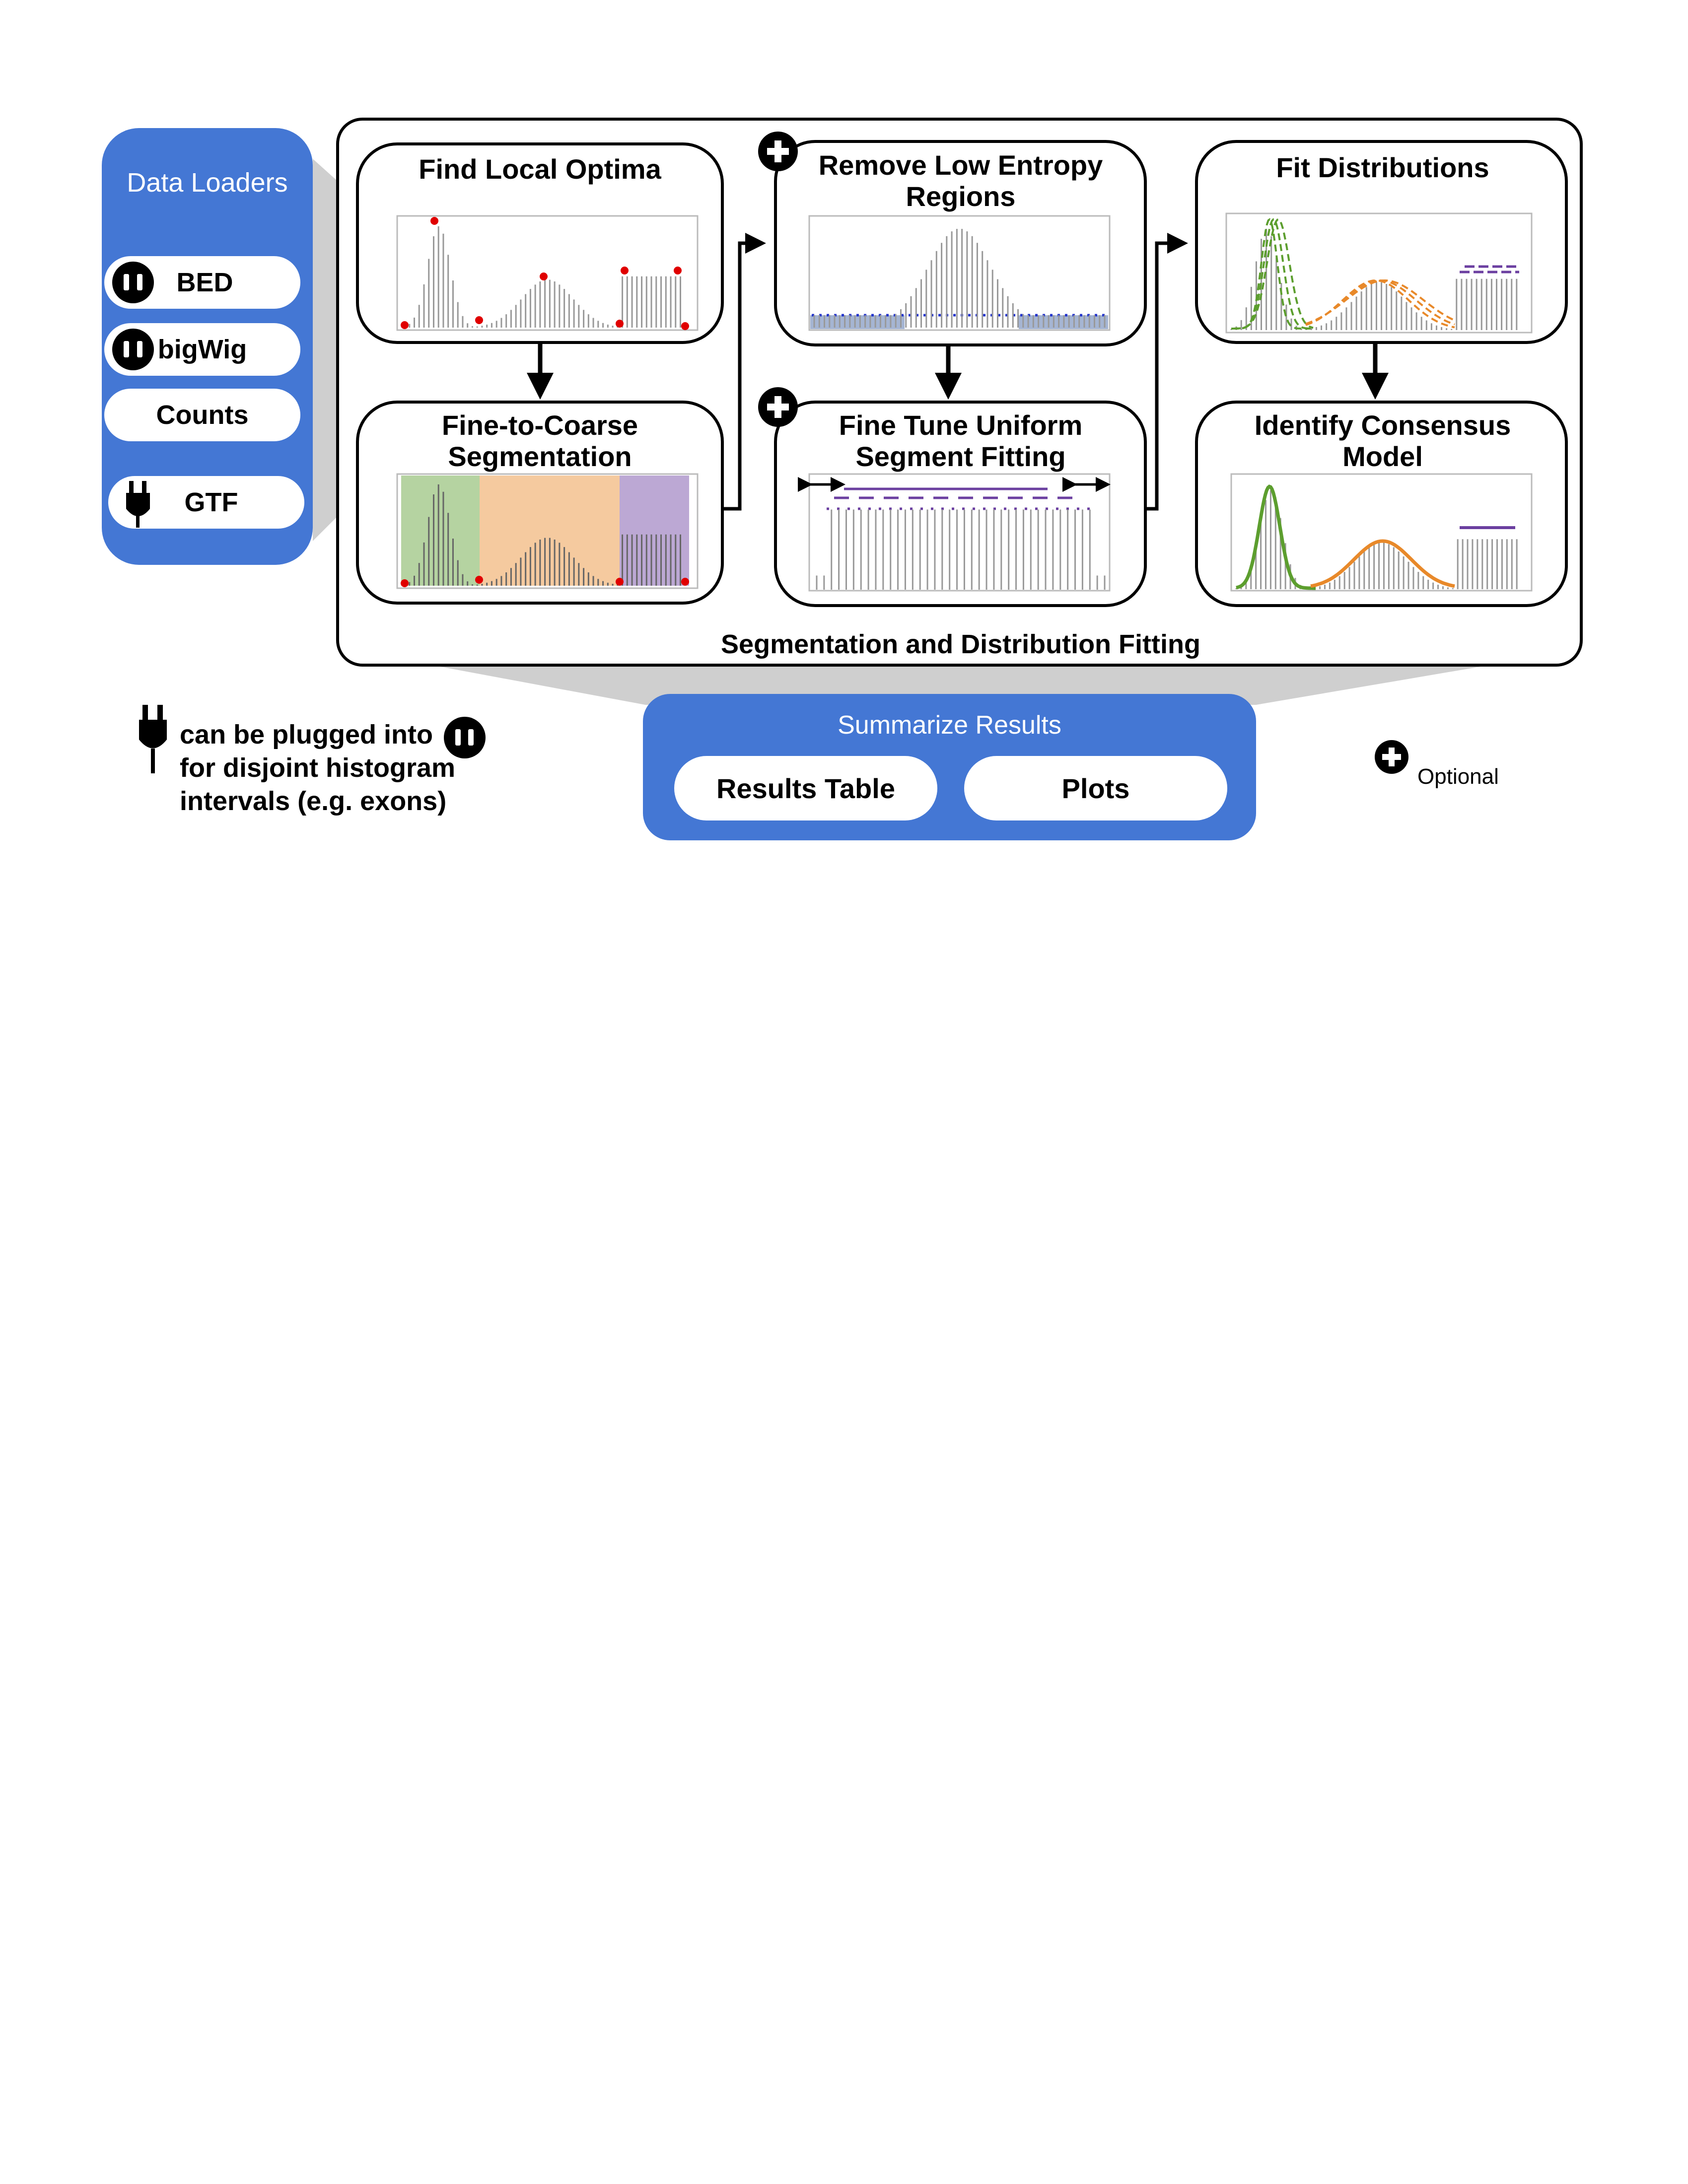 The image size is (1688, 2184). Describe the element at coordinates (949, 725) in the screenshot. I see `summarize-results-title: Summarize Results` at that location.